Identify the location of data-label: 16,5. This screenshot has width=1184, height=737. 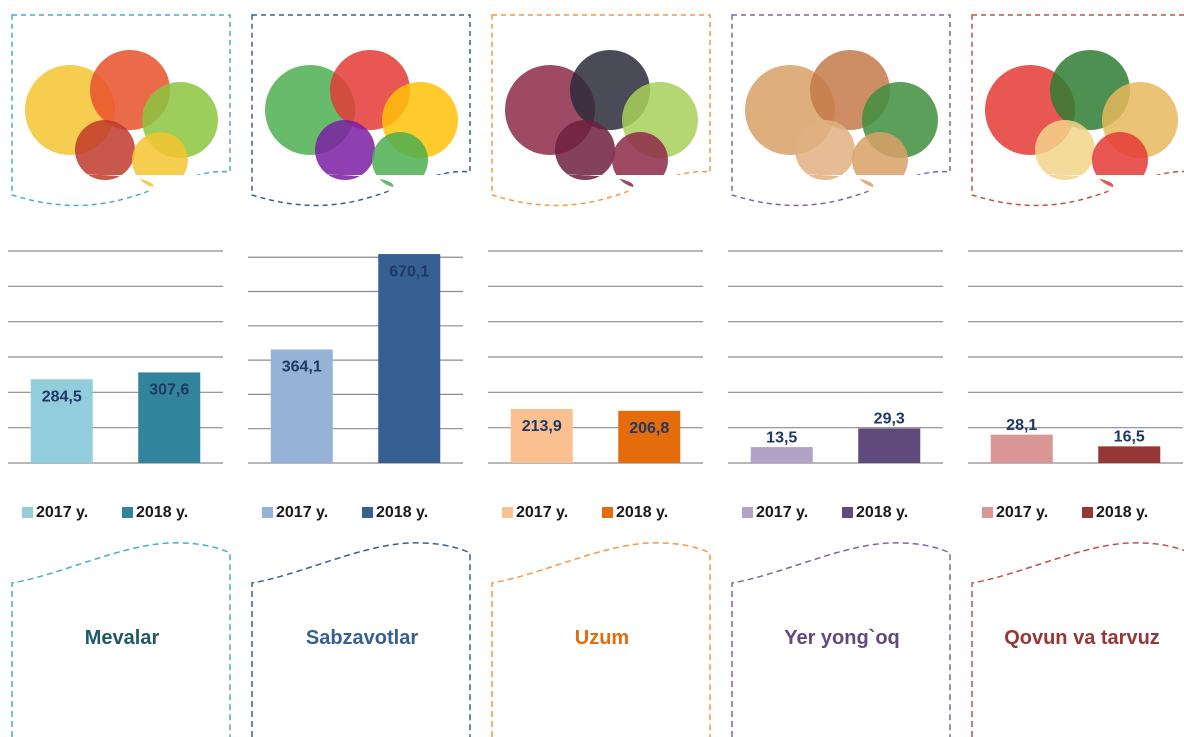
(1129, 437).